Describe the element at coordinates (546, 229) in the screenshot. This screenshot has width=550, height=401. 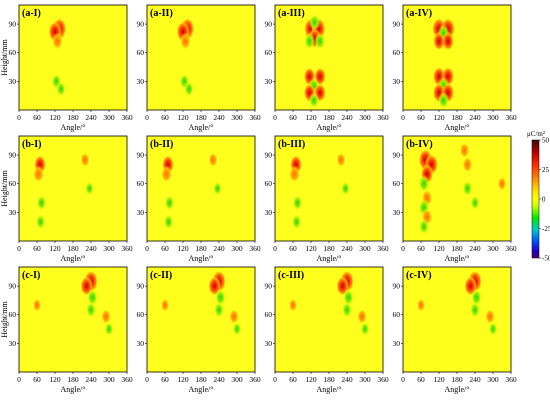
I see `colorbar-tick-label: -25` at that location.